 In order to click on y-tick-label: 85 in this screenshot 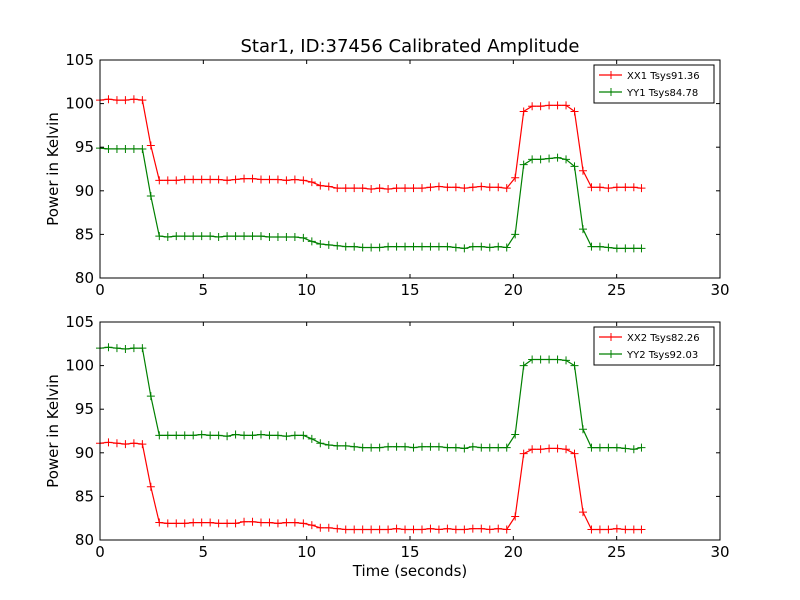, I will do `click(84, 496)`.